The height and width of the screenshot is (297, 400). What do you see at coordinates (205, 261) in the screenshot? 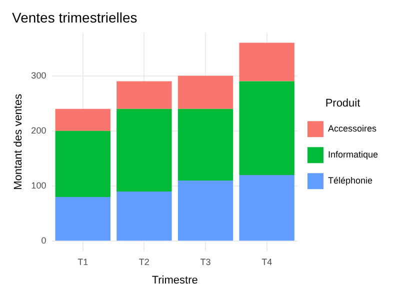
I see `x-tick-label: T3` at bounding box center [205, 261].